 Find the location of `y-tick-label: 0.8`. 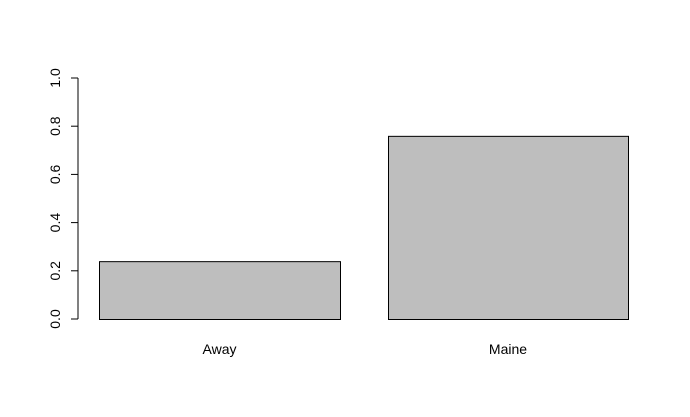

y-tick-label: 0.8 is located at coordinates (55, 126).